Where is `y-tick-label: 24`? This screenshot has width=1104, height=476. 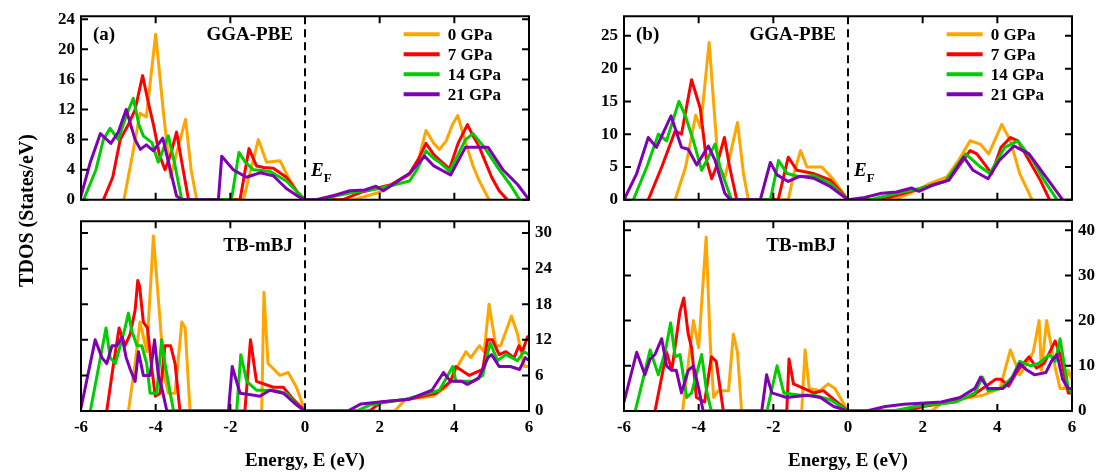 y-tick-label: 24 is located at coordinates (67, 18).